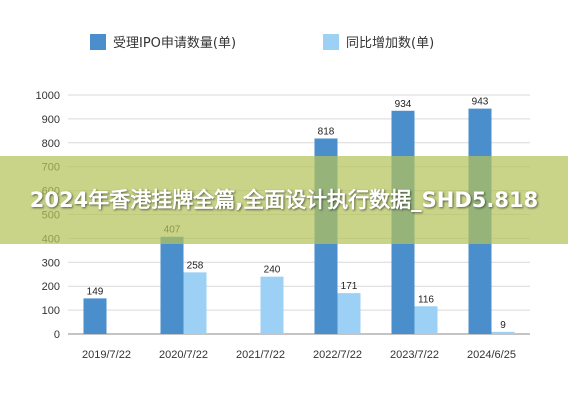 This screenshot has height=400, width=568. I want to click on x-tick-label: 2022/7/22, so click(337, 355).